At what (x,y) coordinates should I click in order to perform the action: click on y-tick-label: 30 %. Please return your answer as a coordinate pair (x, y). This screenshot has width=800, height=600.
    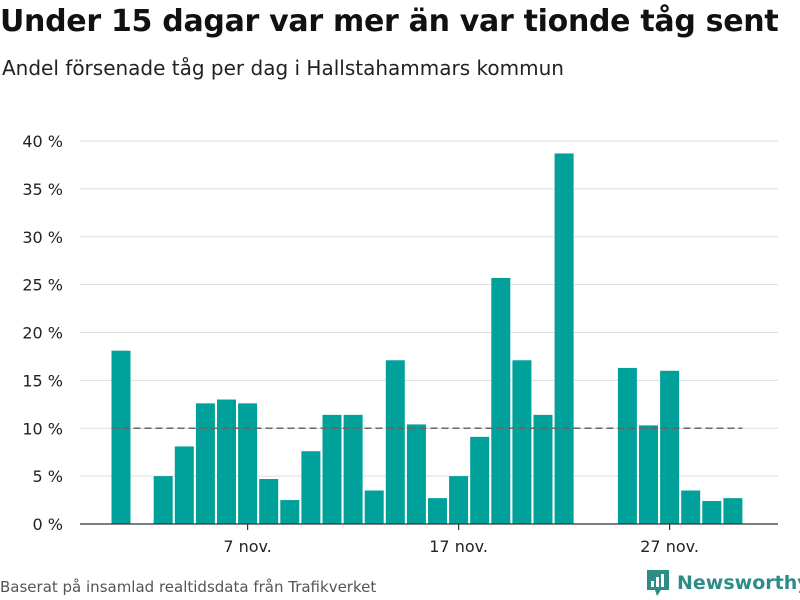
    Looking at the image, I should click on (42, 237).